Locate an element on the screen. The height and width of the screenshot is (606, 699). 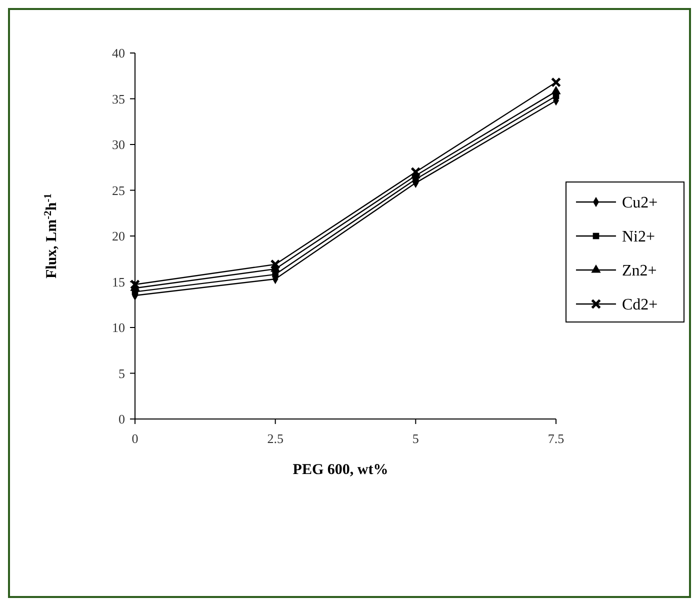
y-tick-label: 0 is located at coordinates (121, 419).